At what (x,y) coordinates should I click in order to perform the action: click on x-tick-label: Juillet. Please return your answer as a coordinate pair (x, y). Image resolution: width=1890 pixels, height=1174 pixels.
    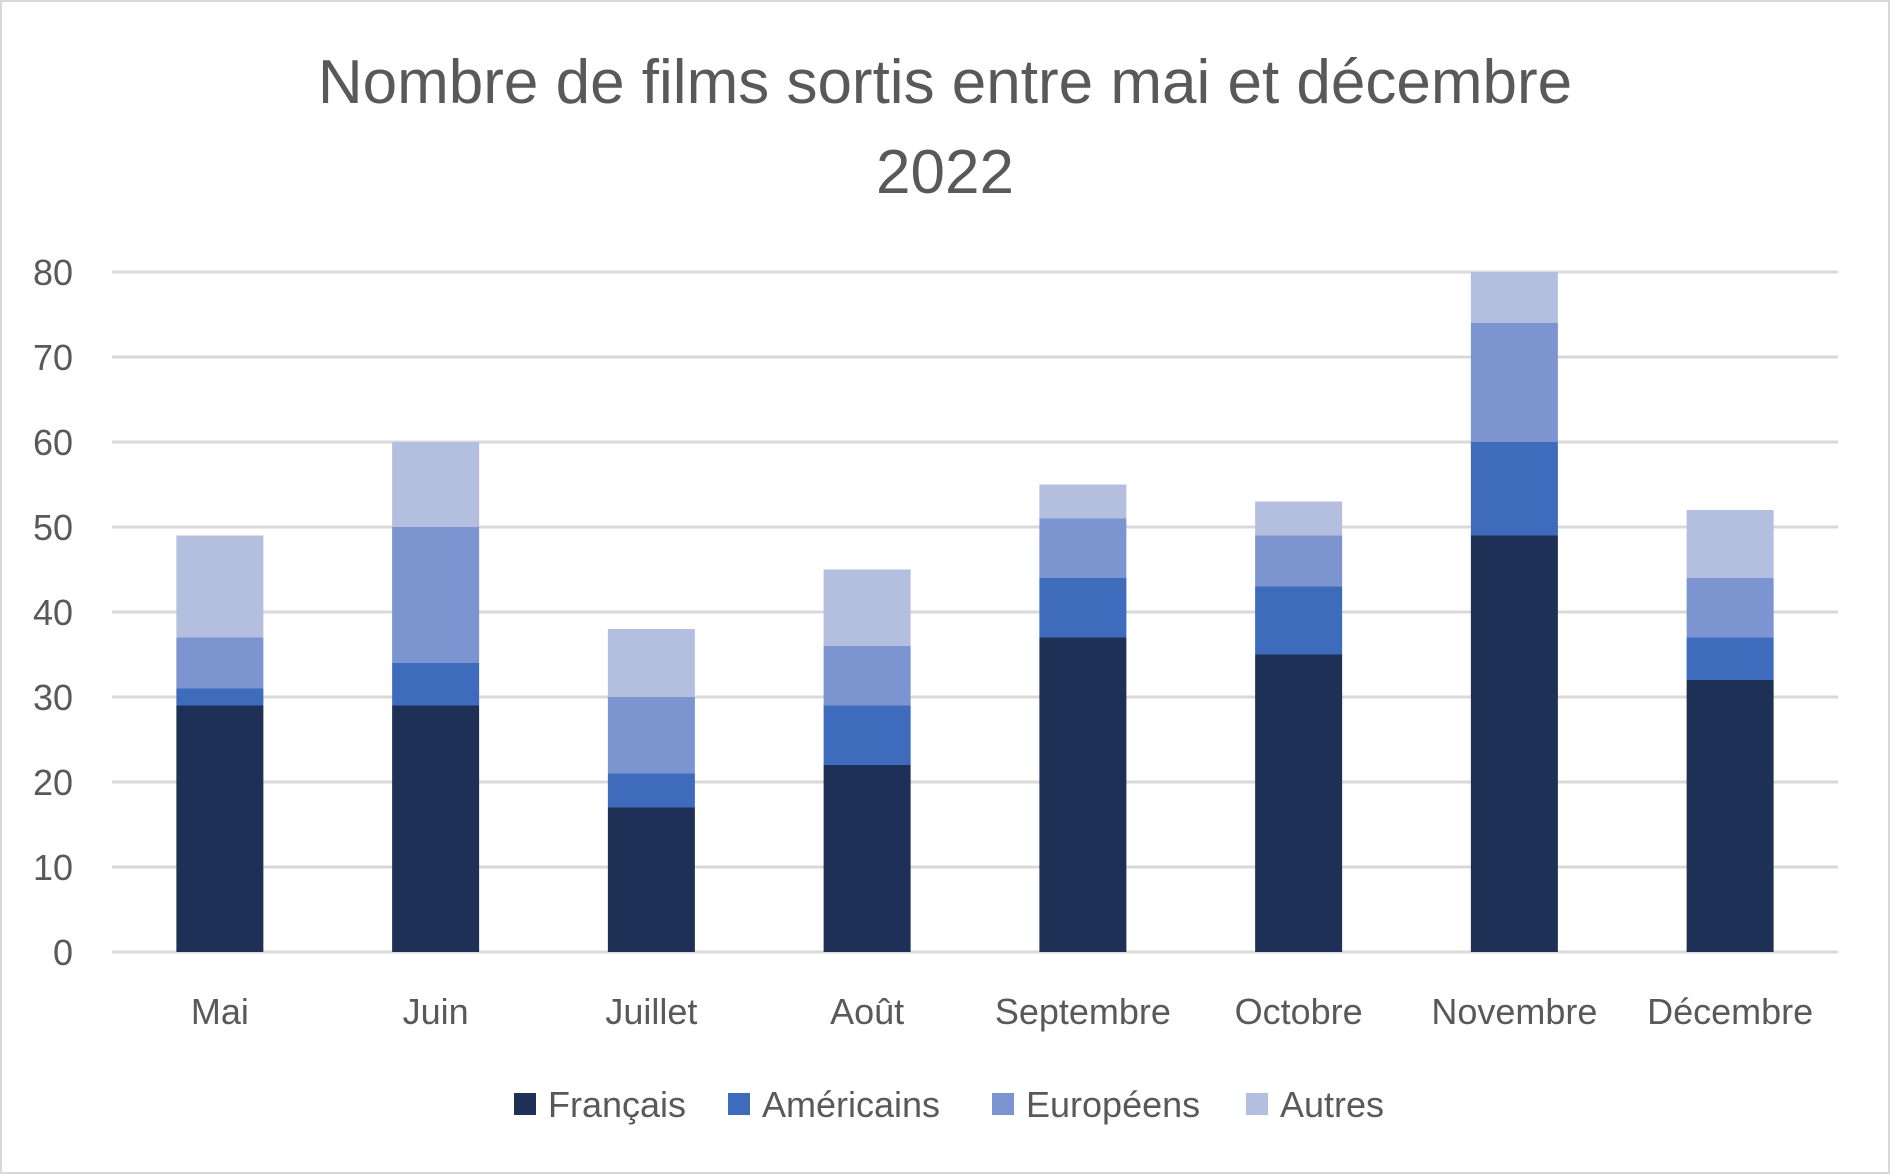
    Looking at the image, I should click on (651, 1011).